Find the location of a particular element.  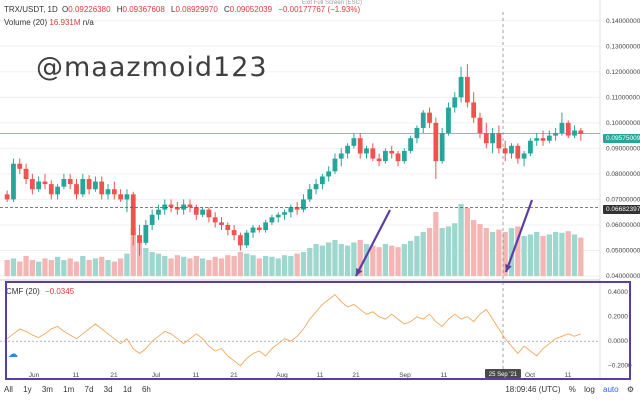

time-axis: Jun 11 21 Jul 11 21 Aug 11 21 Sep 11 Oct 11 is located at coordinates (300, 375).